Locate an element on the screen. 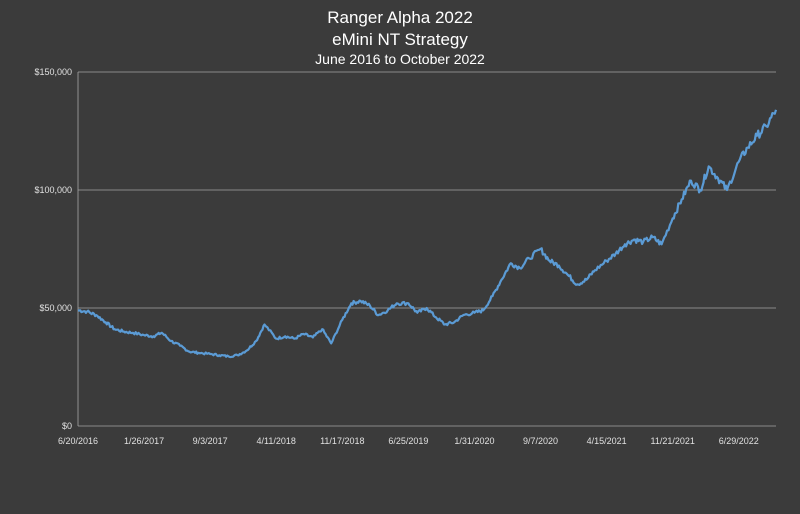 This screenshot has height=514, width=800. y-tick-label: $0 is located at coordinates (67, 426).